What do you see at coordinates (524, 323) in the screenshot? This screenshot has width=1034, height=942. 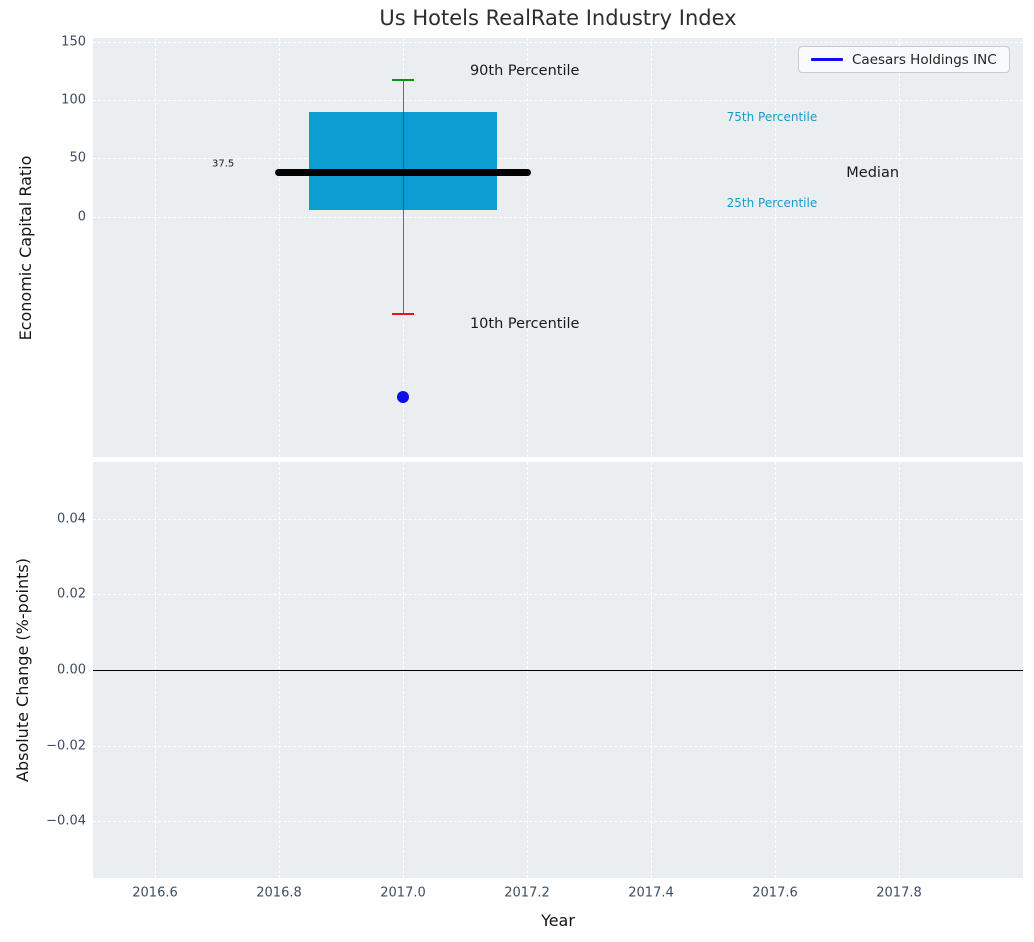 I see `annotation-10th-percentile: 10th Percentile` at bounding box center [524, 323].